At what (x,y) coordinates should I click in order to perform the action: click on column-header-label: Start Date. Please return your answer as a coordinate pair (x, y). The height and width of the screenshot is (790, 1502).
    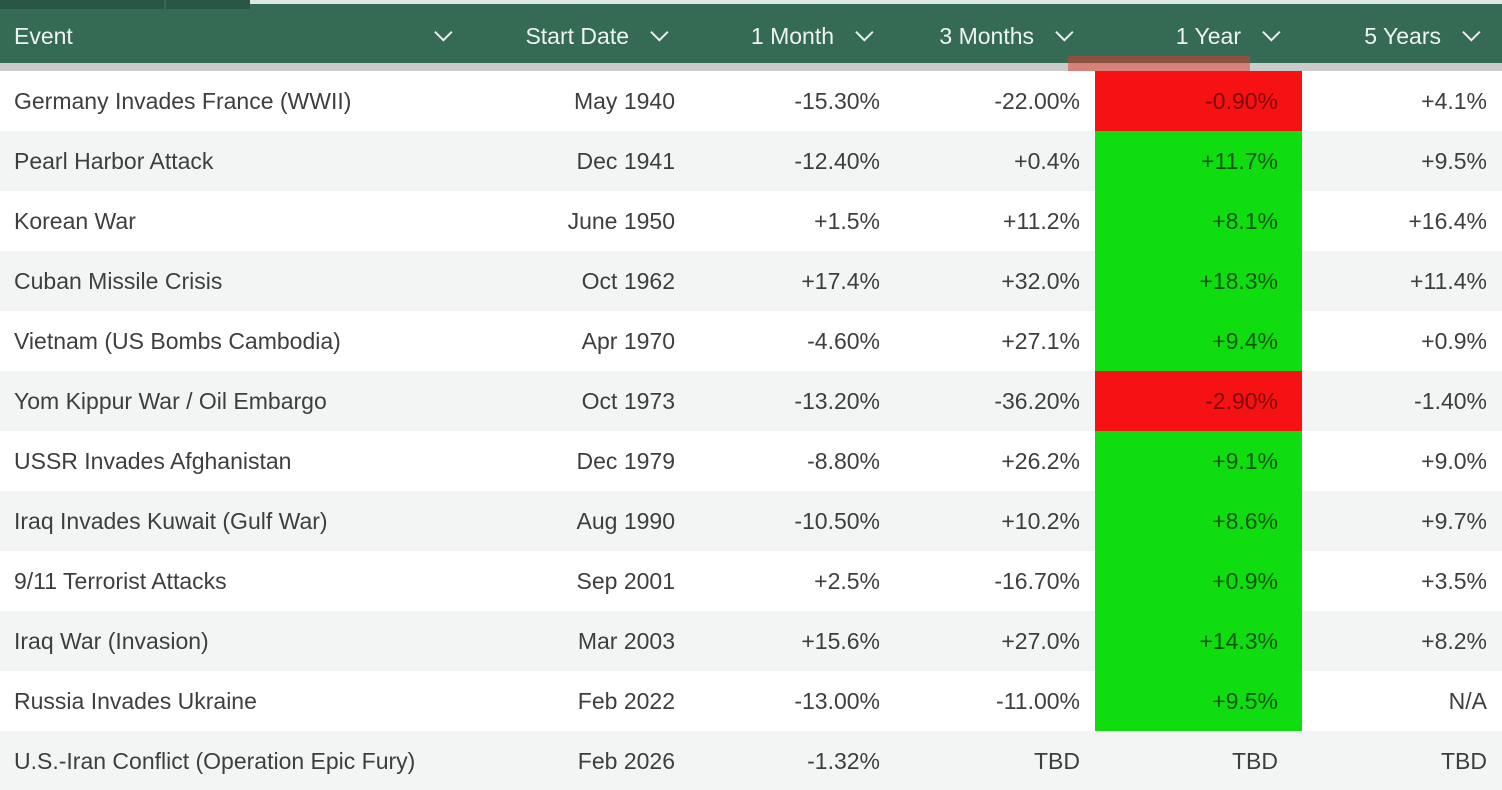
    Looking at the image, I should click on (577, 35).